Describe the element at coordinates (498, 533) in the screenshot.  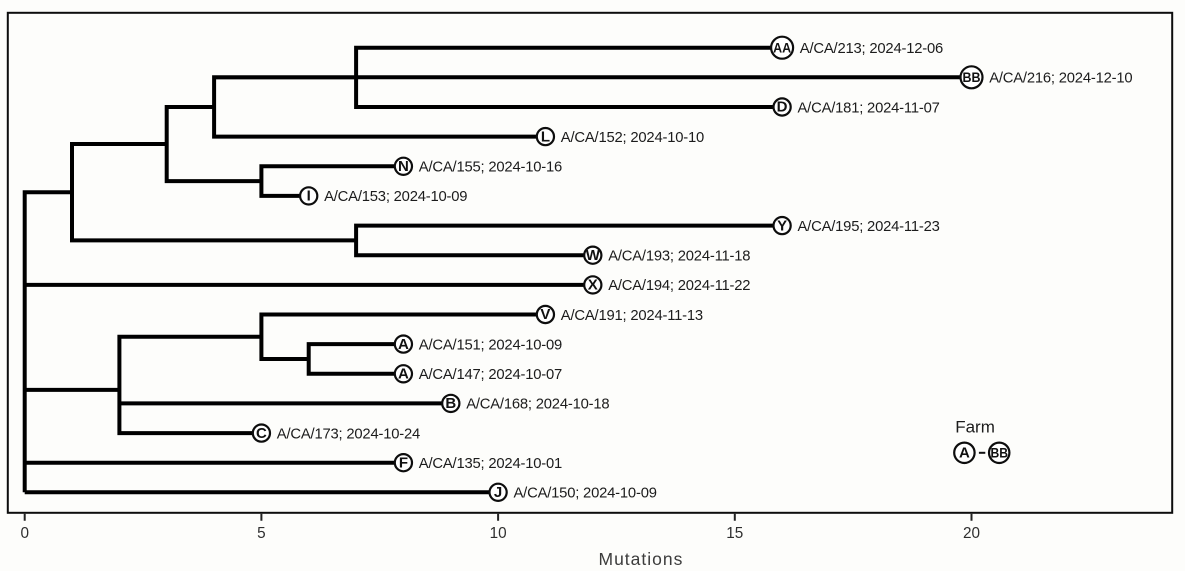
I see `svg-text: 10` at that location.